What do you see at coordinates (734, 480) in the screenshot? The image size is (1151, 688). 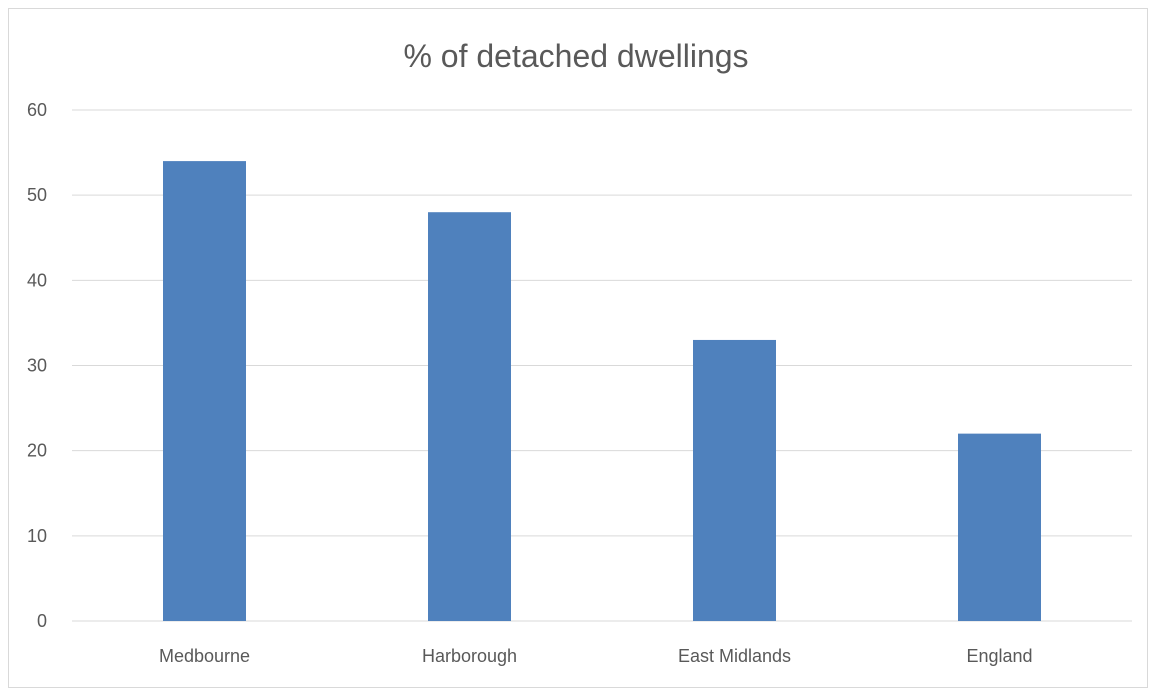 I see `bar-east-midlands` at bounding box center [734, 480].